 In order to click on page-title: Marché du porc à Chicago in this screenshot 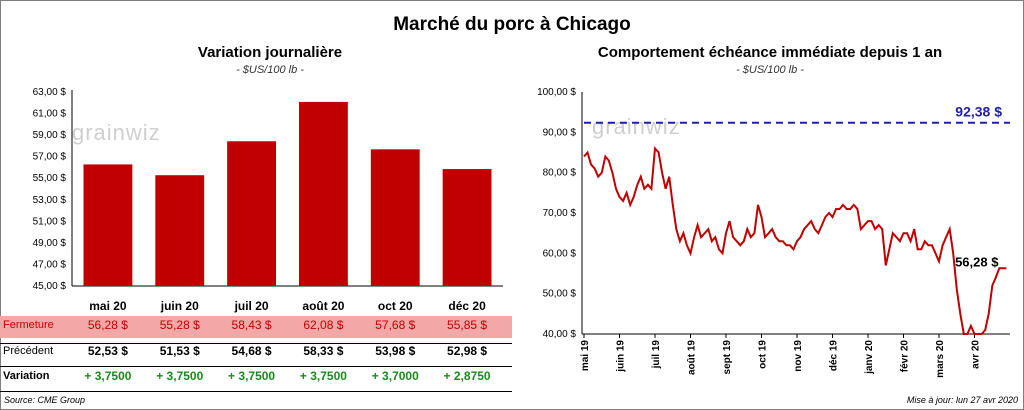, I will do `click(512, 24)`.